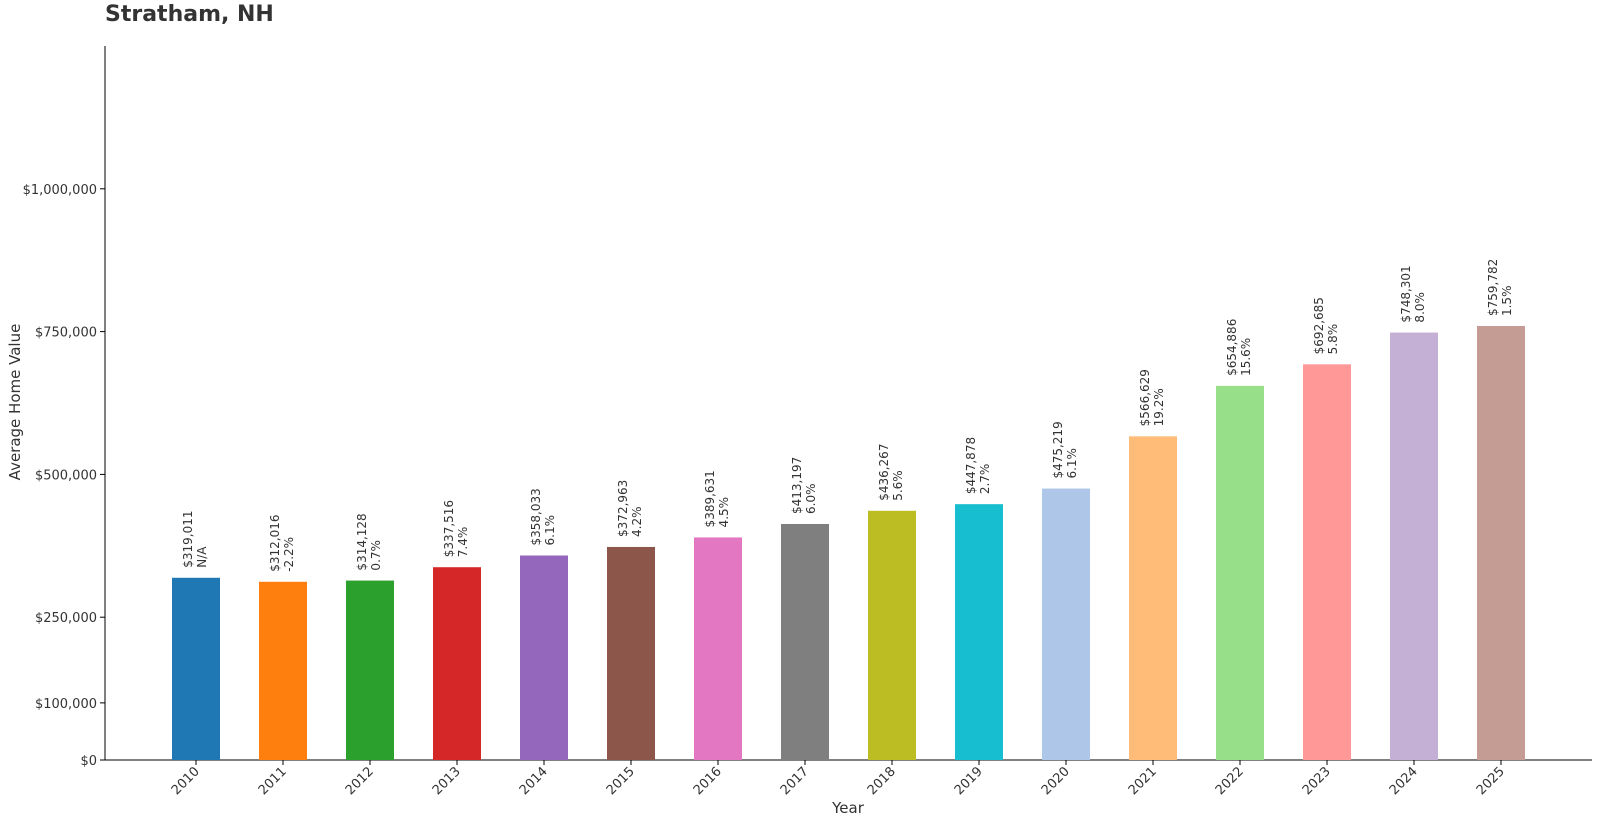 The height and width of the screenshot is (828, 1600). I want to click on x-tick-label: 2023, so click(1317, 781).